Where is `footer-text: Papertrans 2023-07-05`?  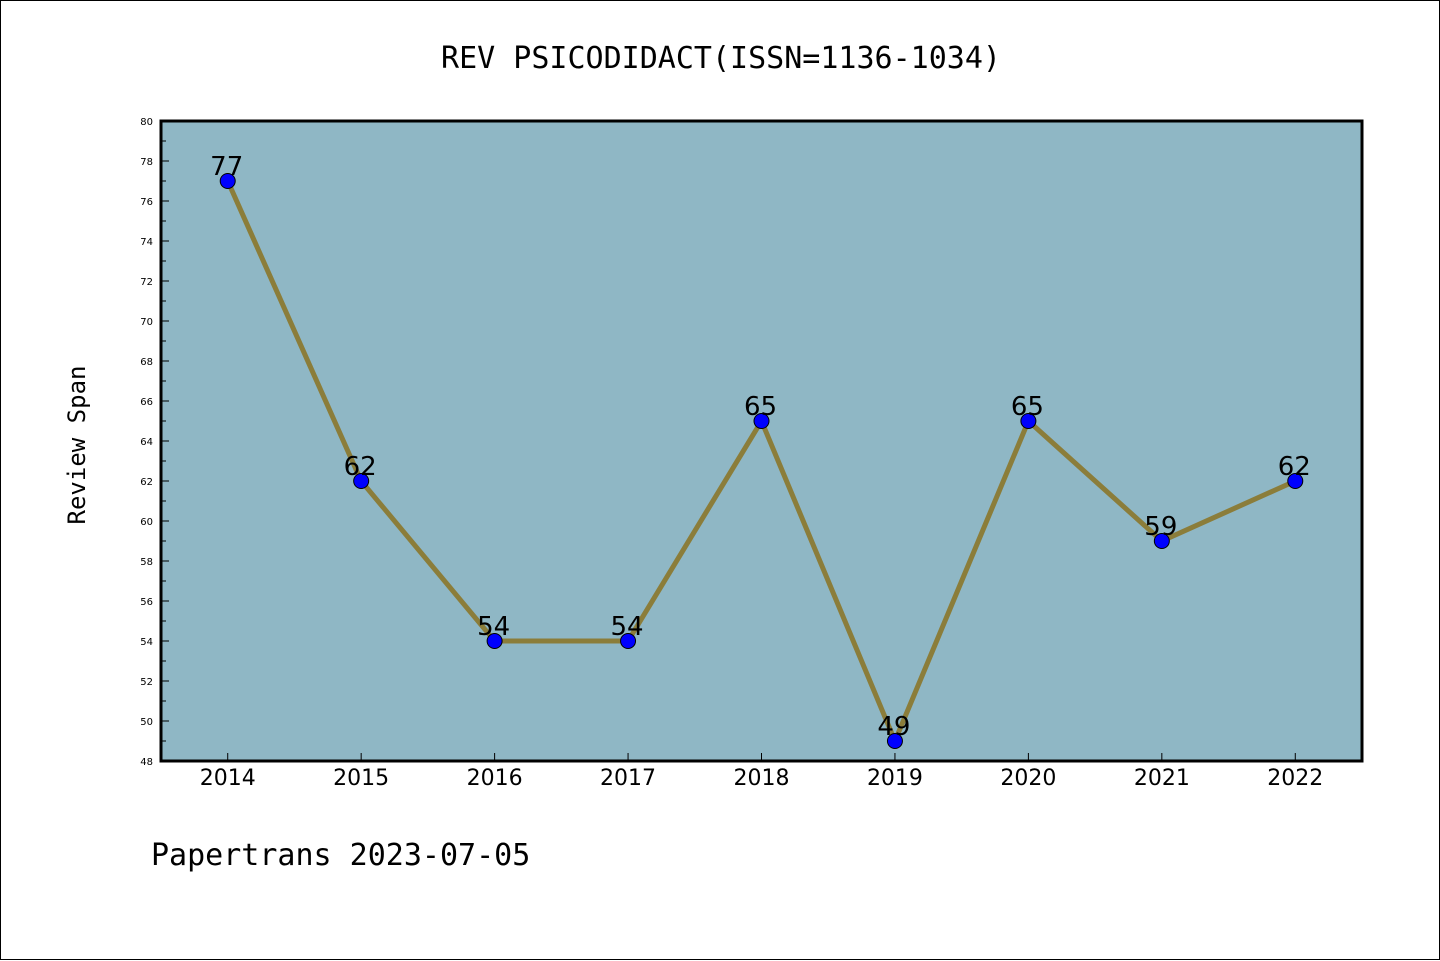 footer-text: Papertrans 2023-07-05 is located at coordinates (340, 855).